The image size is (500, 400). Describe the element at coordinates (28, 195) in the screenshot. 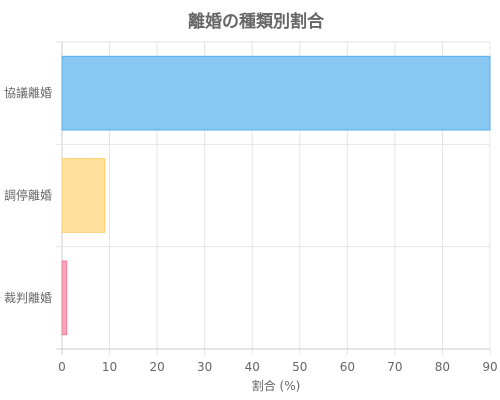

I see `category-label: 調停離婚` at that location.